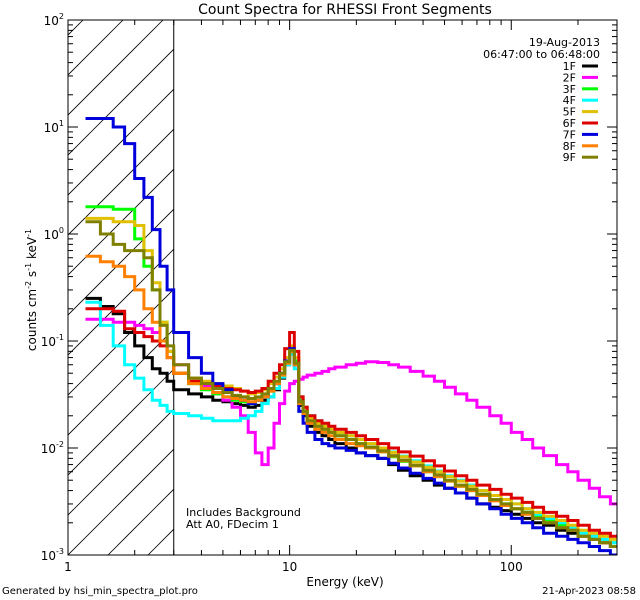 The width and height of the screenshot is (640, 600). Describe the element at coordinates (289, 567) in the screenshot. I see `x-tick-label: 10` at that location.